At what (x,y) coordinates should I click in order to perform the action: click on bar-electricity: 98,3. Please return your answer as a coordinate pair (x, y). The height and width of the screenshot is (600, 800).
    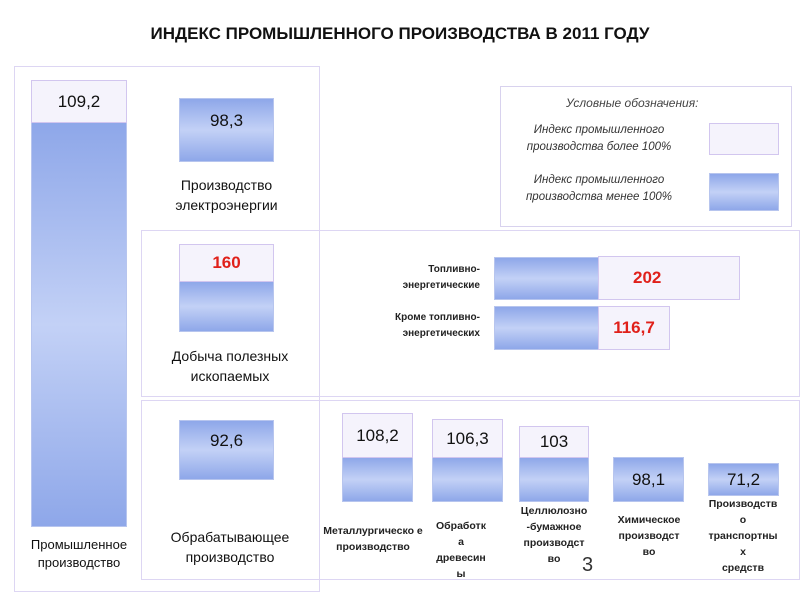
    Looking at the image, I should click on (226, 130).